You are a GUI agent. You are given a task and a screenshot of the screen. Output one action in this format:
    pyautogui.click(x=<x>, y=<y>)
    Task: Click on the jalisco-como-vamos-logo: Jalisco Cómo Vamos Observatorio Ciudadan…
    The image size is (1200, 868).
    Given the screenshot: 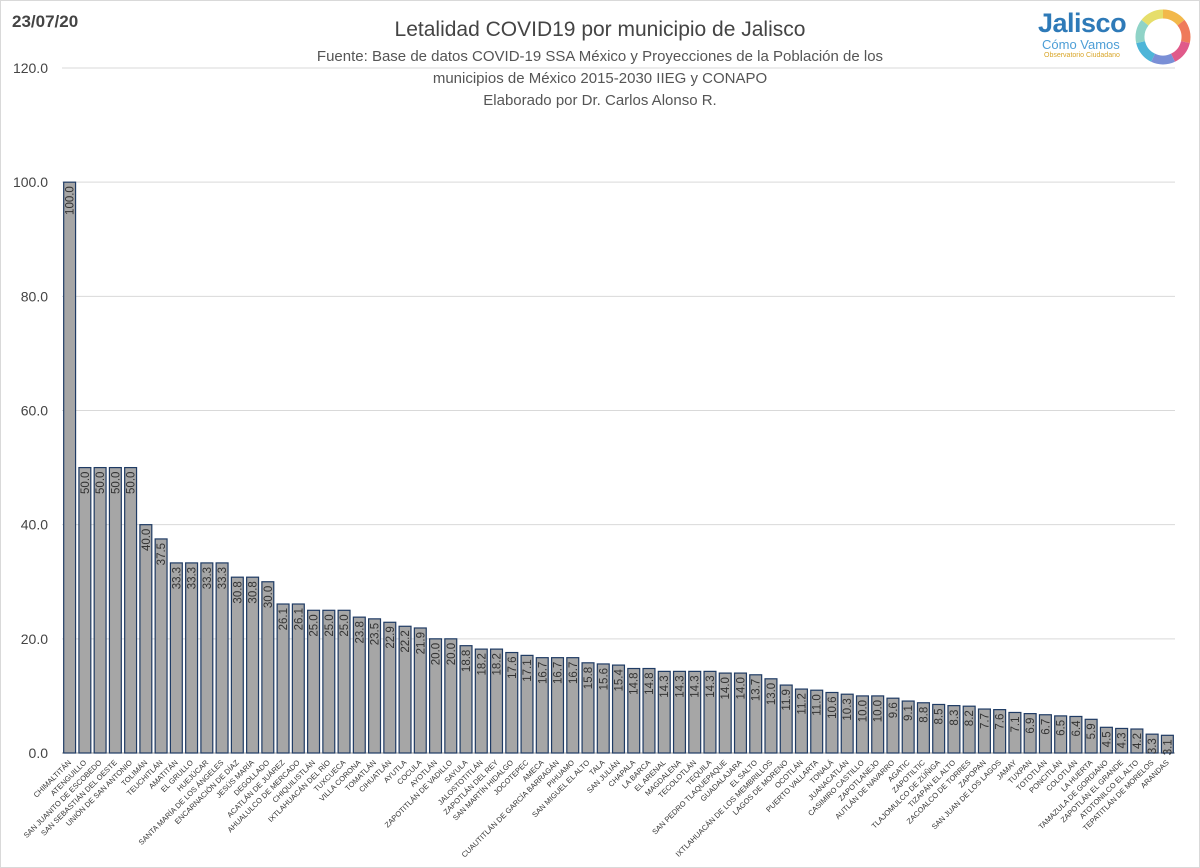 What is the action you would take?
    pyautogui.click(x=1116, y=36)
    